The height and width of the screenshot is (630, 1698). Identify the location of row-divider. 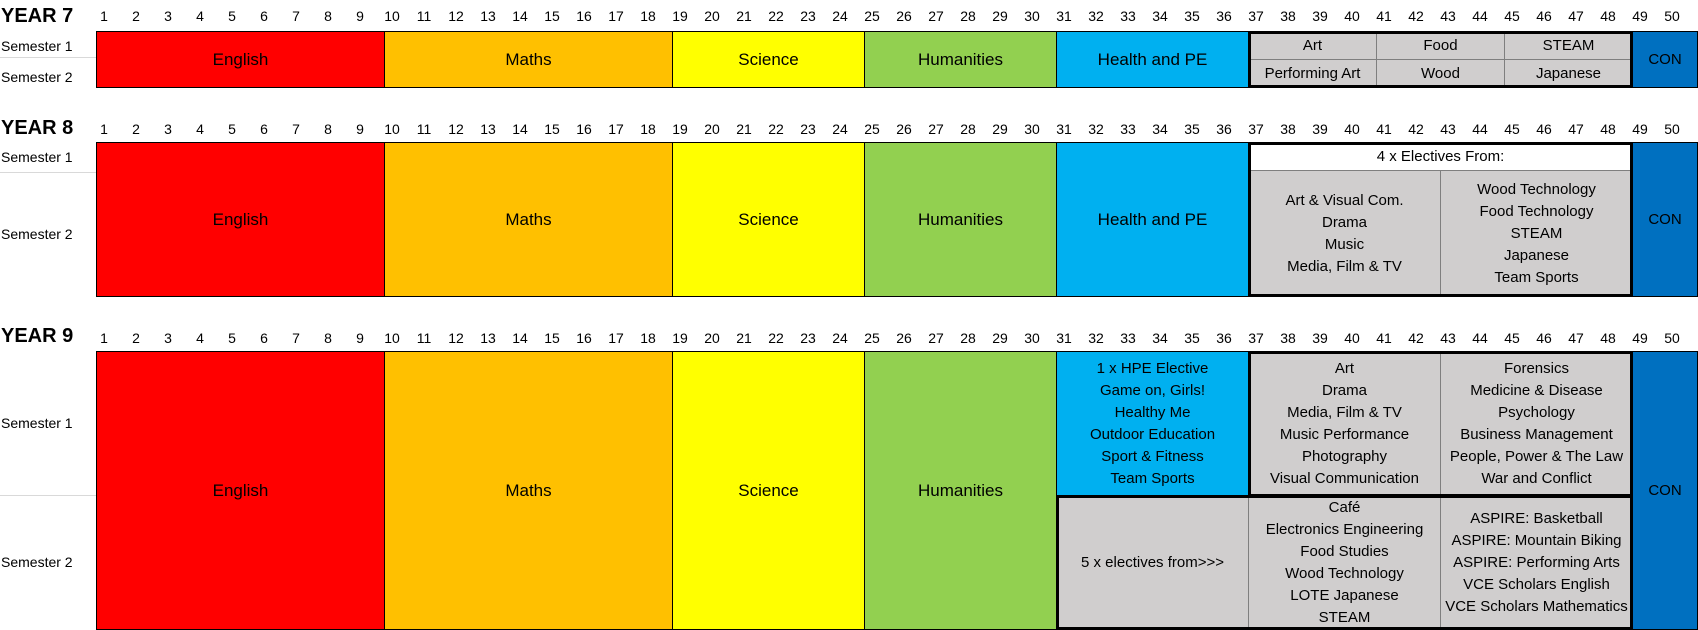
(48, 57).